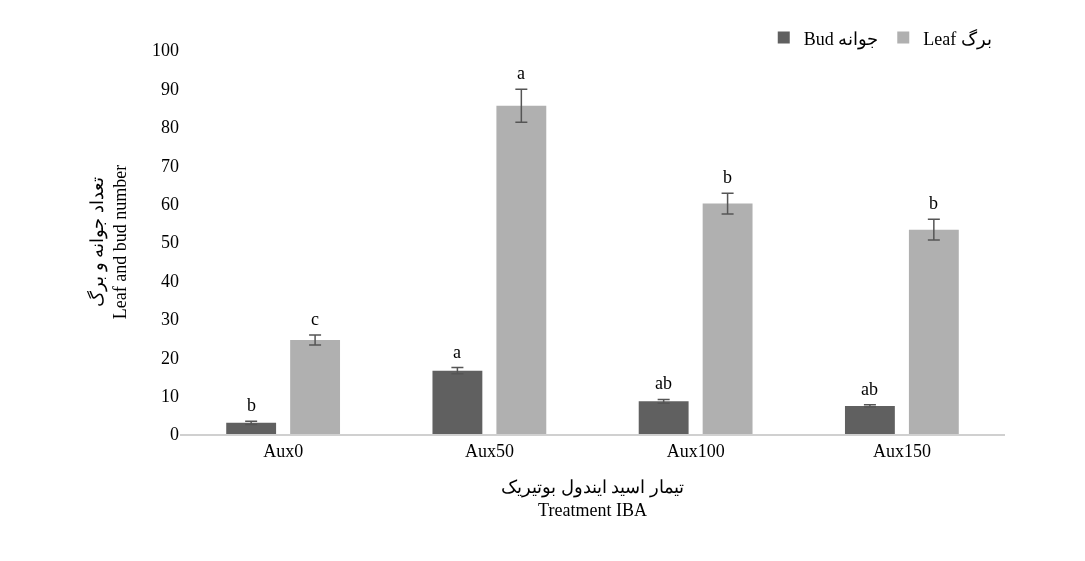 The image size is (1085, 561). I want to click on y-tick-label: 50, so click(170, 242).